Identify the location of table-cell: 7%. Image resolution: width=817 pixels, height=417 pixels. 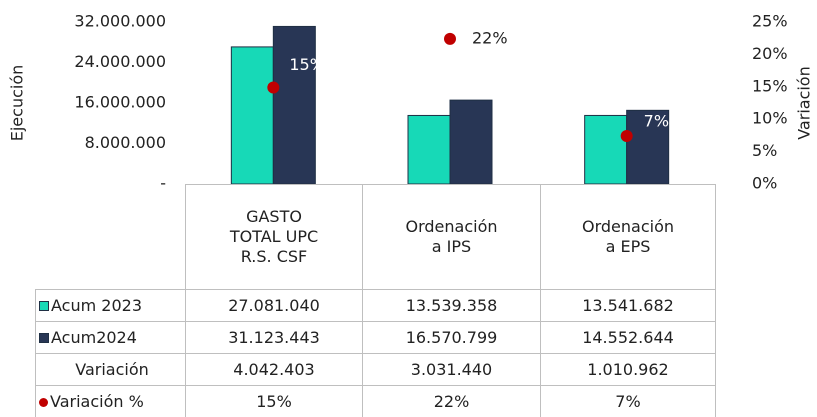
(628, 401).